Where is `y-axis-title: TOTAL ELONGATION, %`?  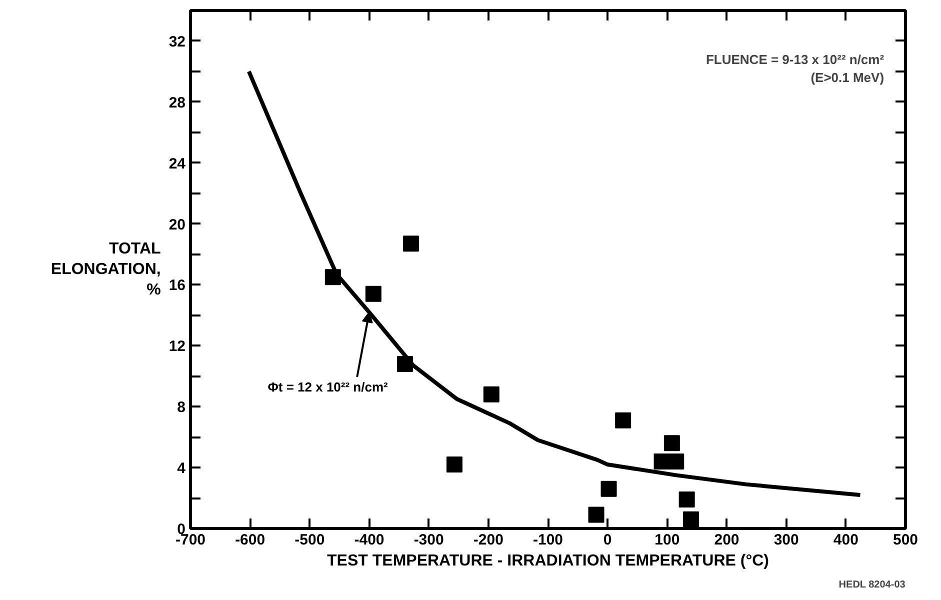
y-axis-title: TOTAL ELONGATION, % is located at coordinates (106, 269).